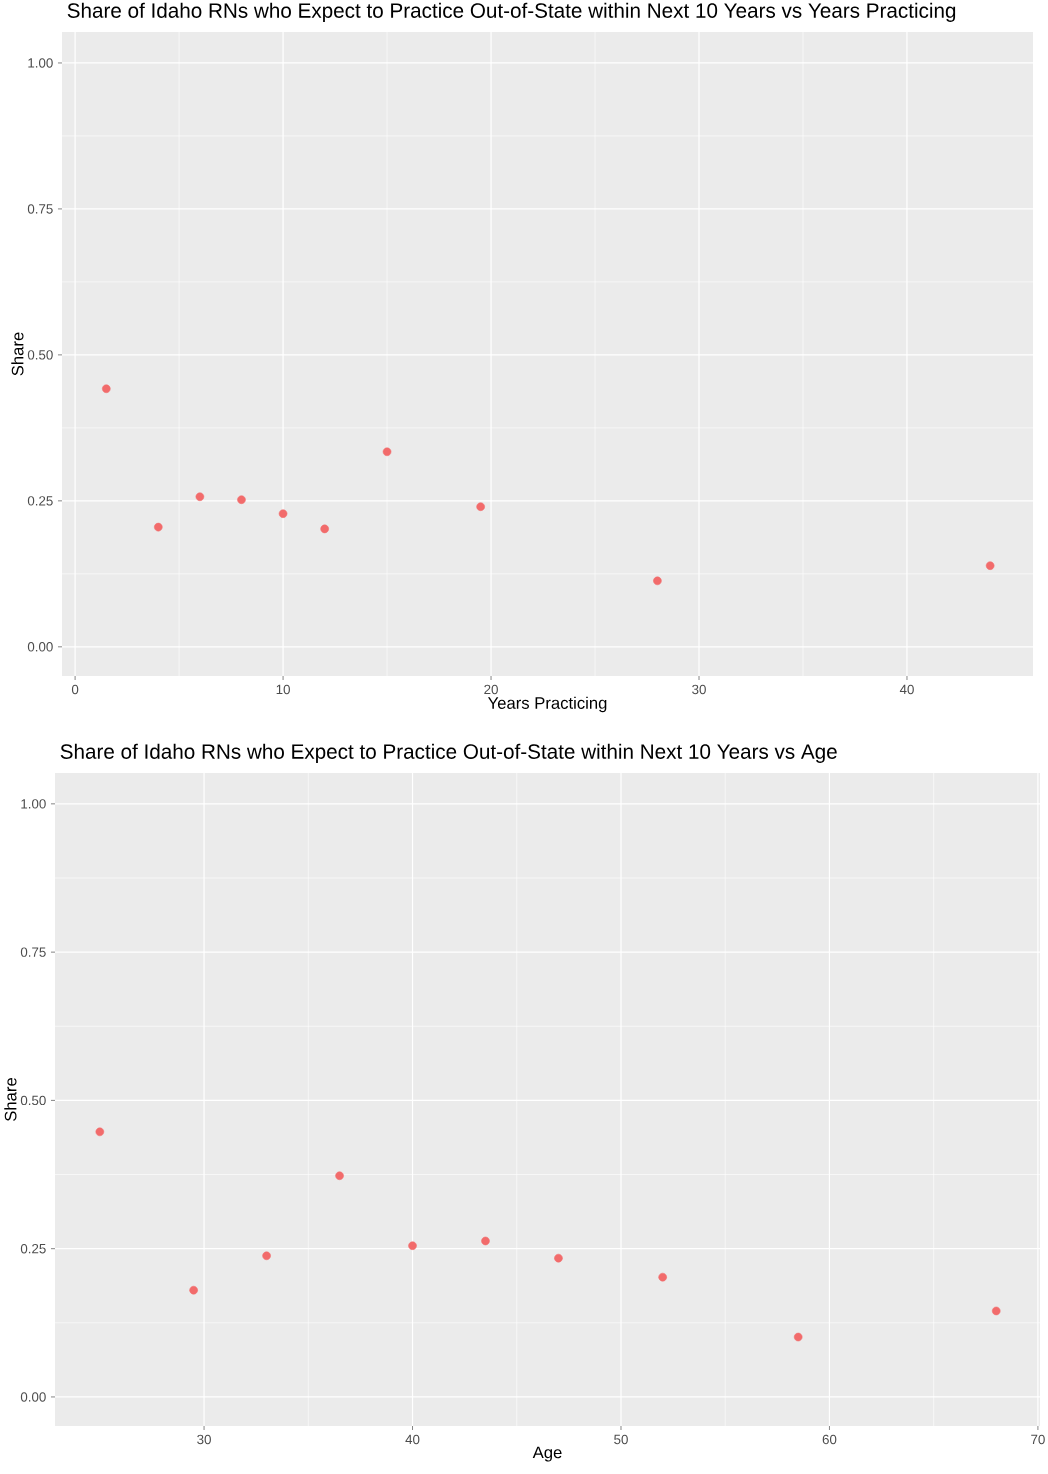 The image size is (1048, 1474). What do you see at coordinates (75, 689) in the screenshot?
I see `x-tick-label: 0` at bounding box center [75, 689].